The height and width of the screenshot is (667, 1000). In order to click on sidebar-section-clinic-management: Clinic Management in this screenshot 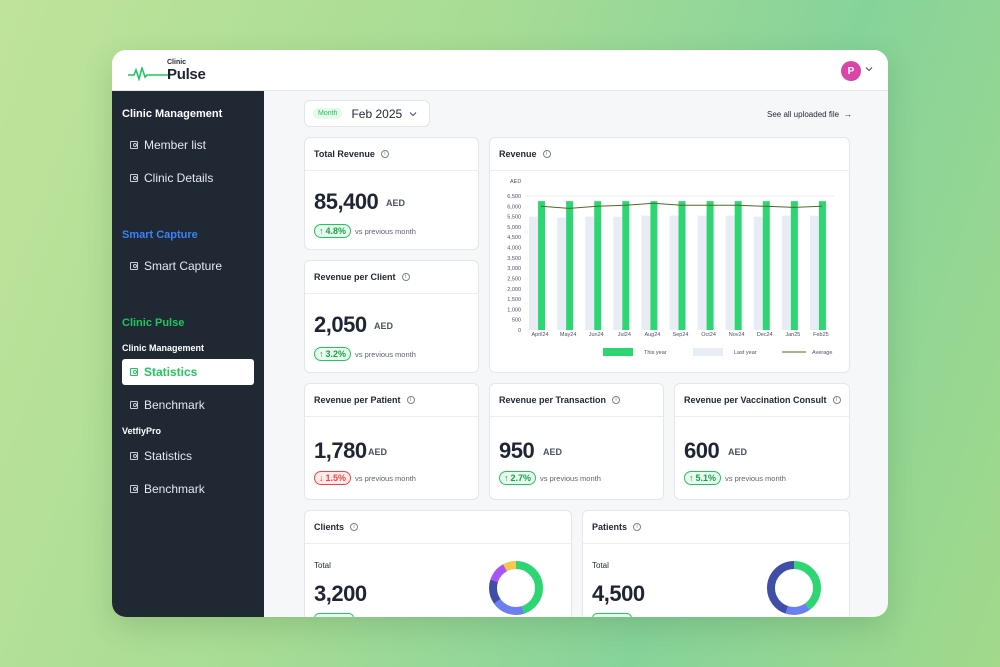, I will do `click(172, 114)`.